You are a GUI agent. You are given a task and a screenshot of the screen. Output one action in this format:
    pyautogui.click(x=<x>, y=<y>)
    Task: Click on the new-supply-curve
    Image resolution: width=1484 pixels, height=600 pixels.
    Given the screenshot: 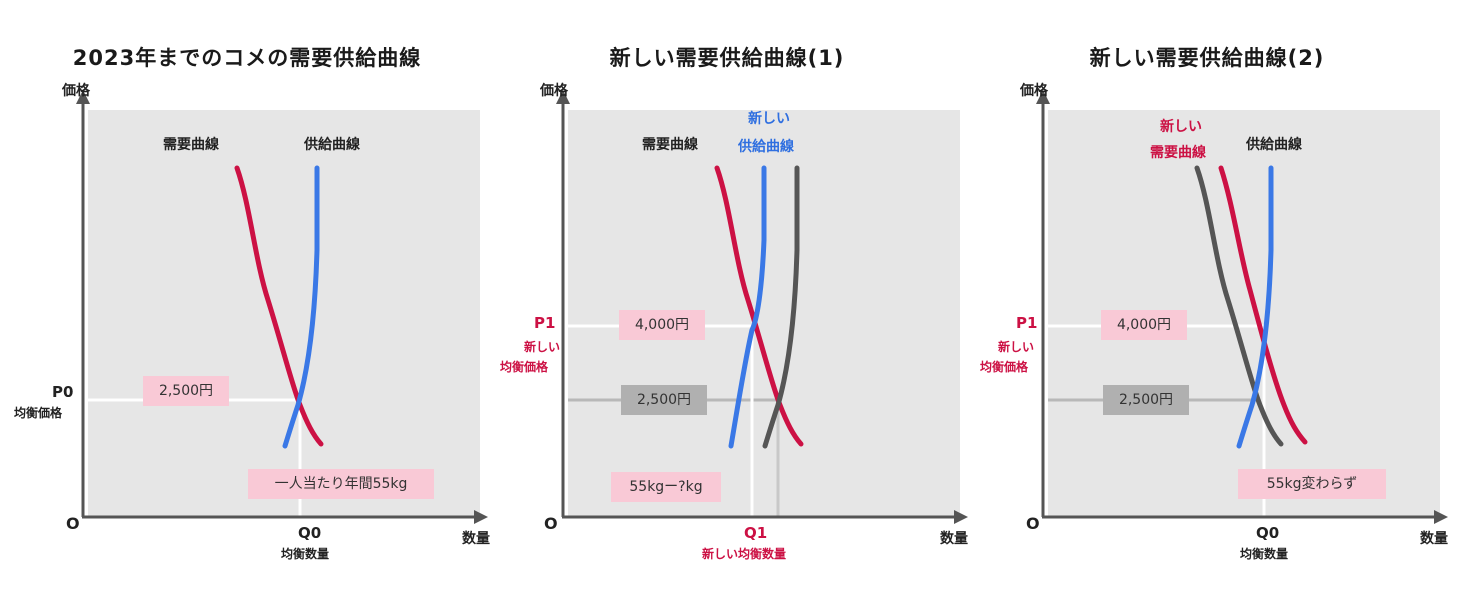 What is the action you would take?
    pyautogui.click(x=747, y=307)
    